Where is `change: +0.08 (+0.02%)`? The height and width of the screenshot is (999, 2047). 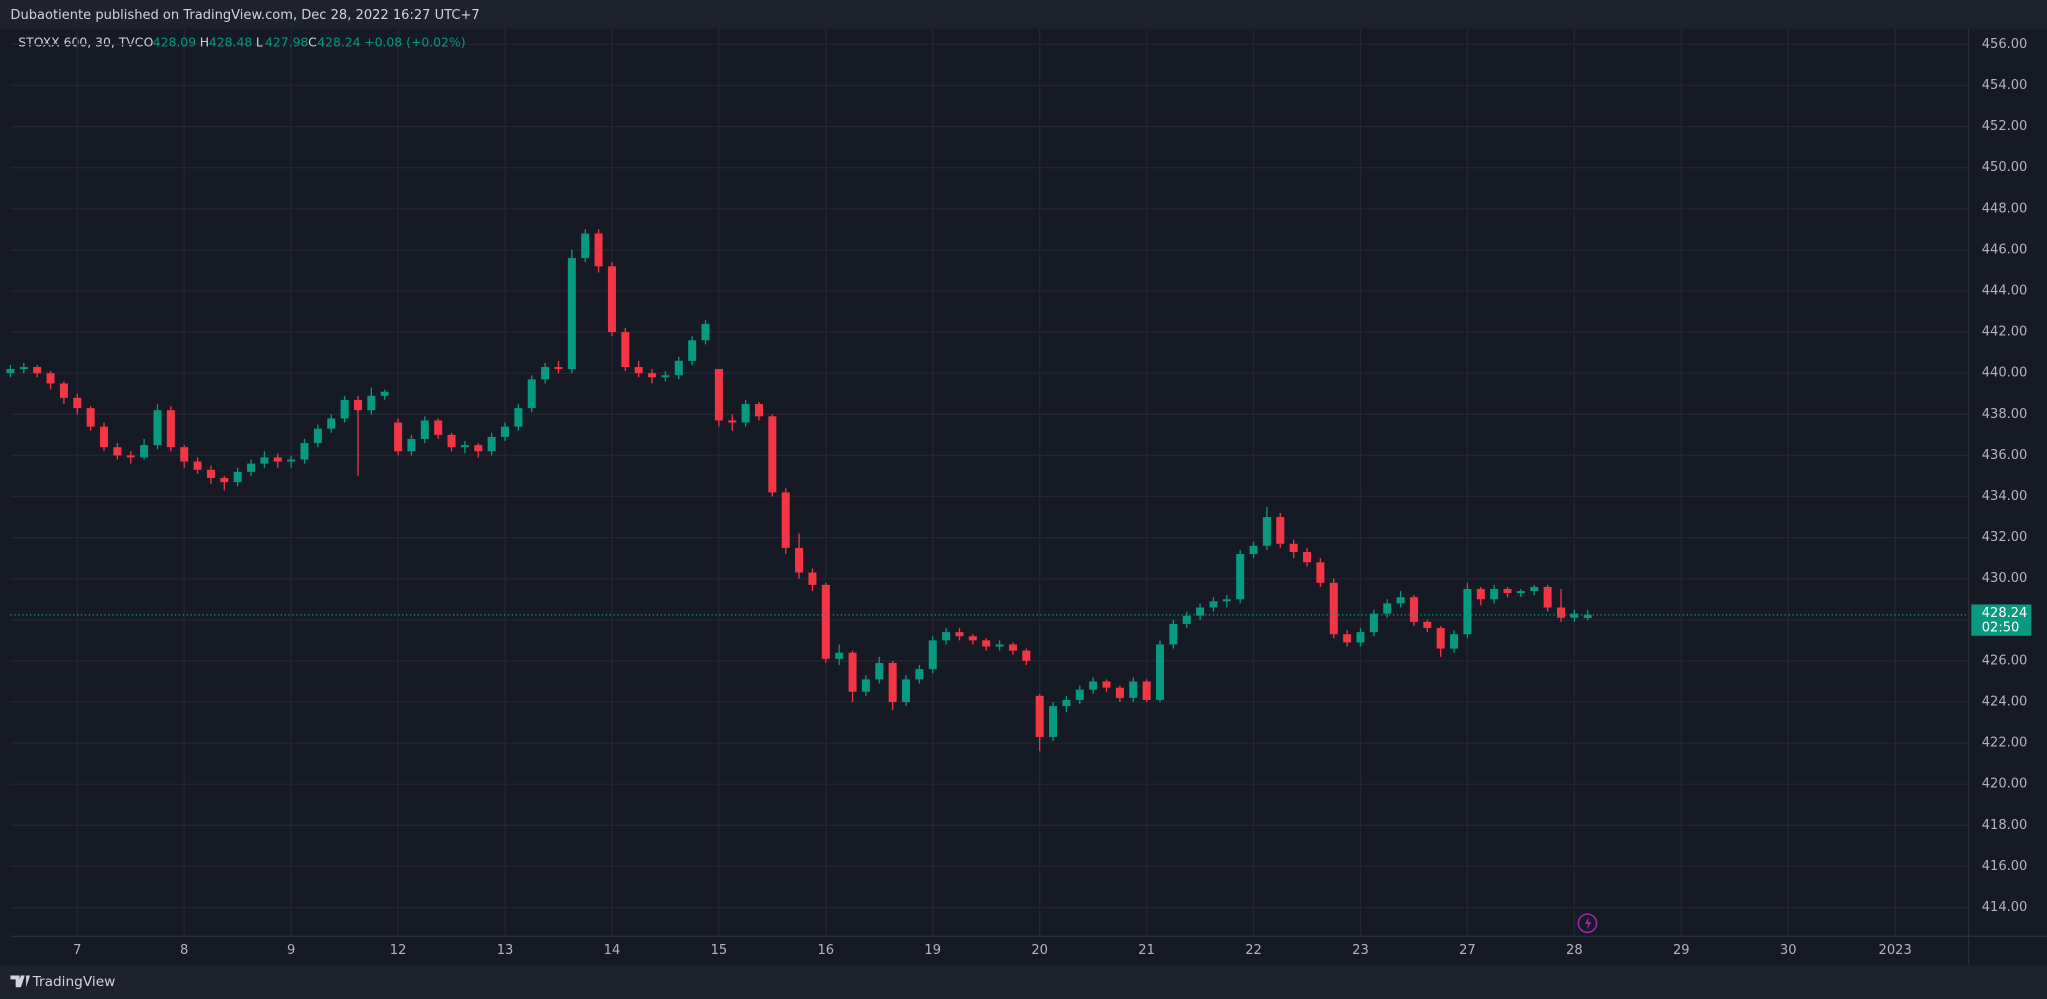
change: +0.08 (+0.02%) is located at coordinates (414, 42).